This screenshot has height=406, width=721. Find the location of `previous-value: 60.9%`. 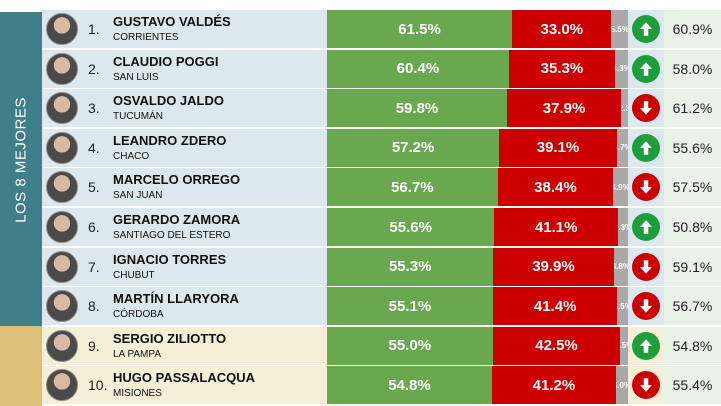

previous-value: 60.9% is located at coordinates (692, 29).